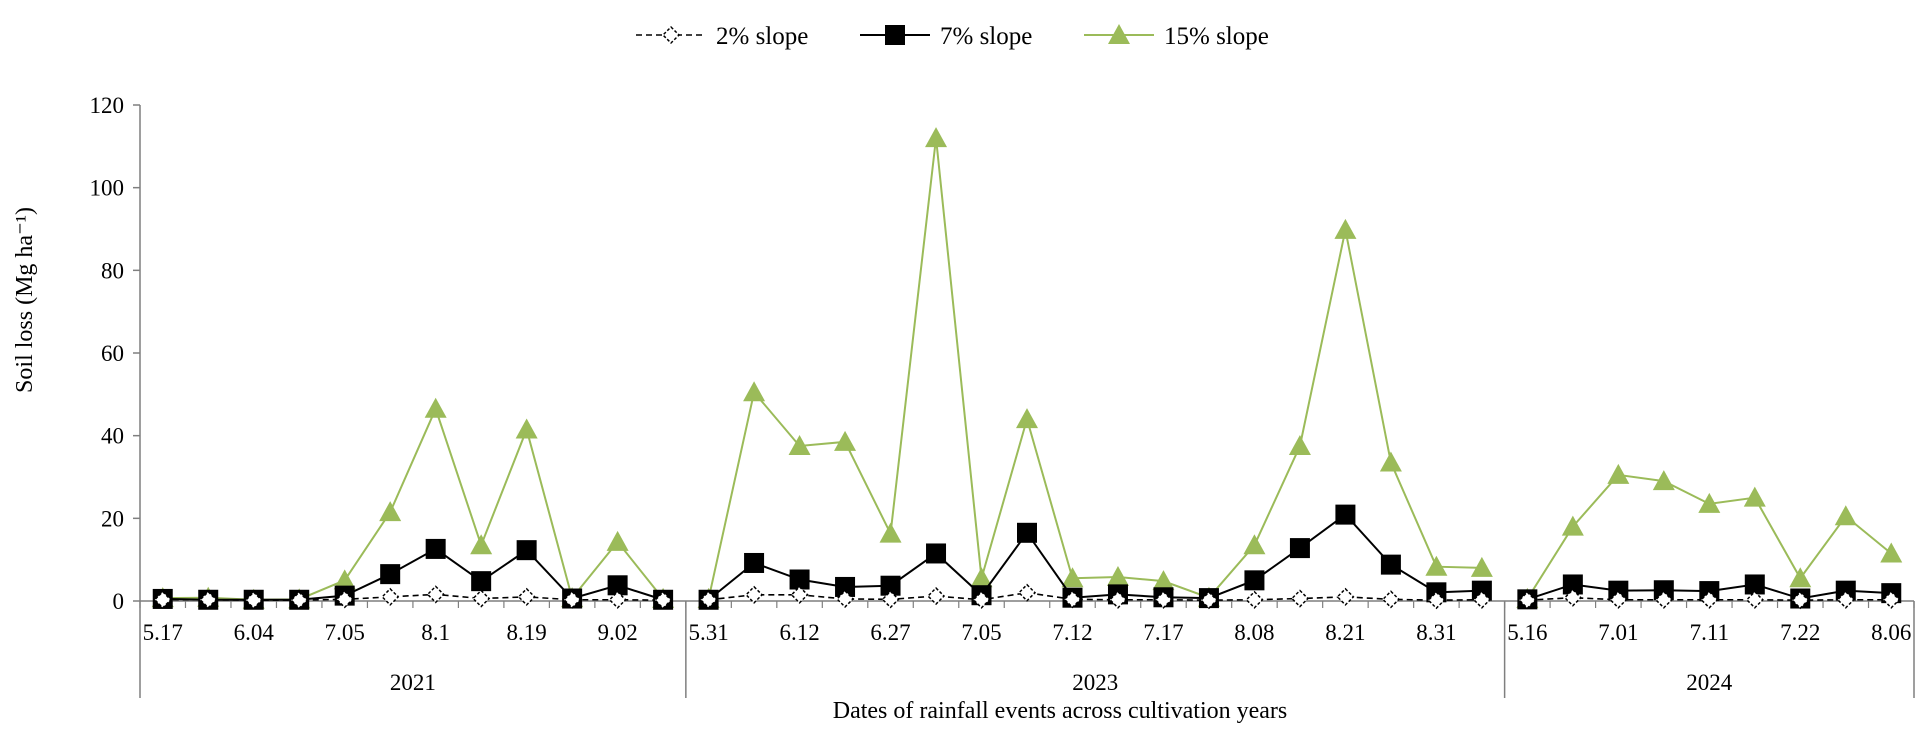  I want to click on x-tick-label: 6.27, so click(890, 632).